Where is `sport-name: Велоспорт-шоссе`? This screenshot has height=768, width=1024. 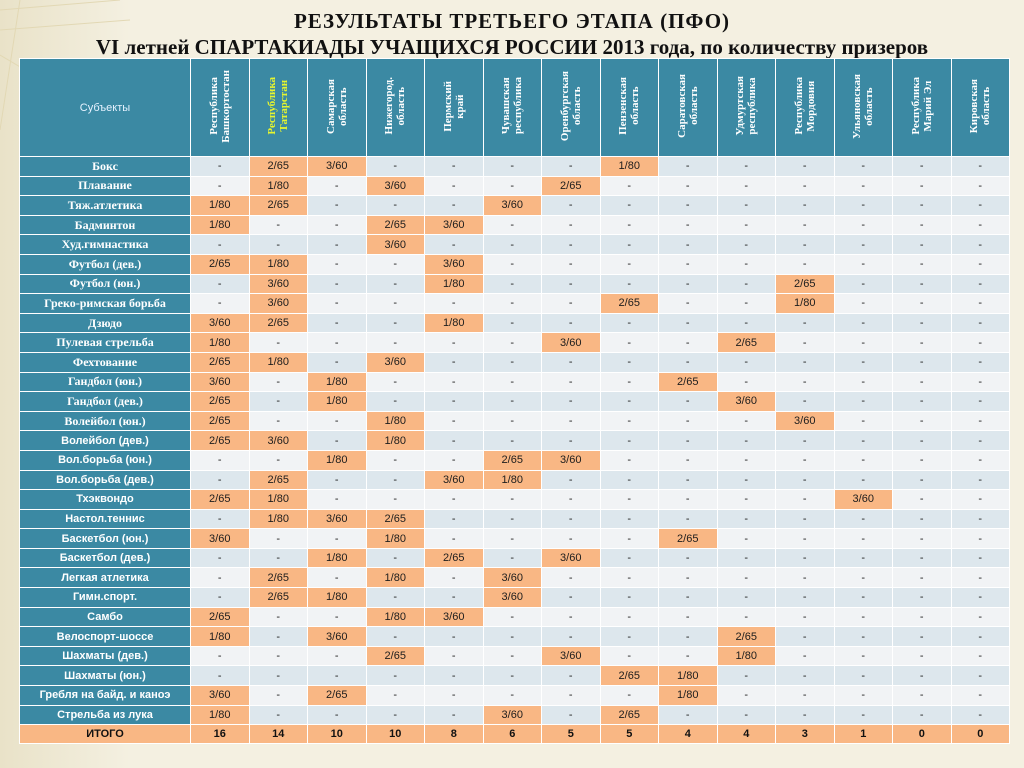 sport-name: Велоспорт-шоссе is located at coordinates (105, 636).